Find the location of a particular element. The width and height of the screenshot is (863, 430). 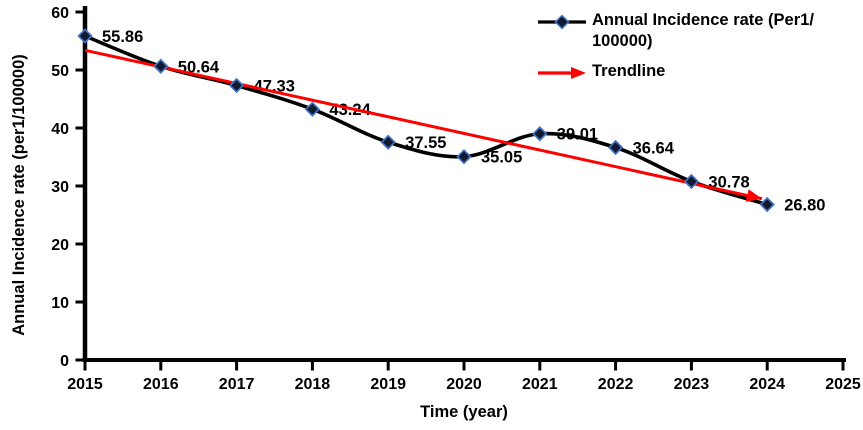

red-arrow-icon is located at coordinates (562, 73).